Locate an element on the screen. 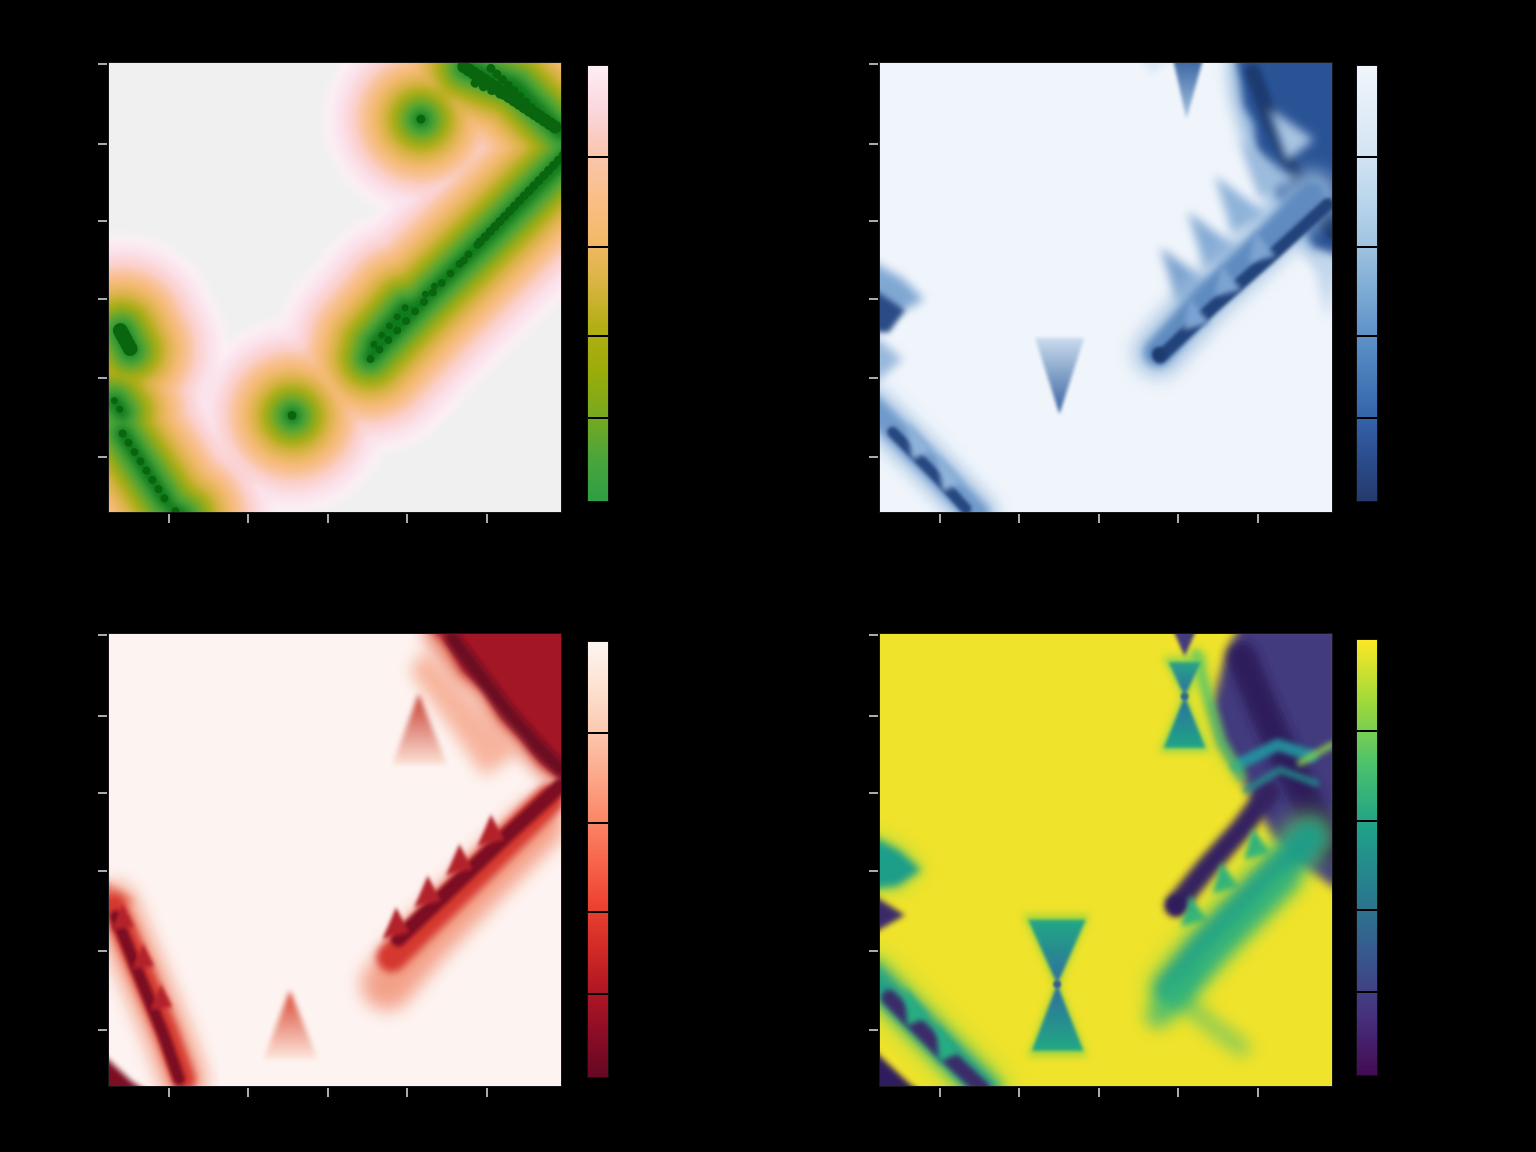  colorbar-reds-field is located at coordinates (598, 859).